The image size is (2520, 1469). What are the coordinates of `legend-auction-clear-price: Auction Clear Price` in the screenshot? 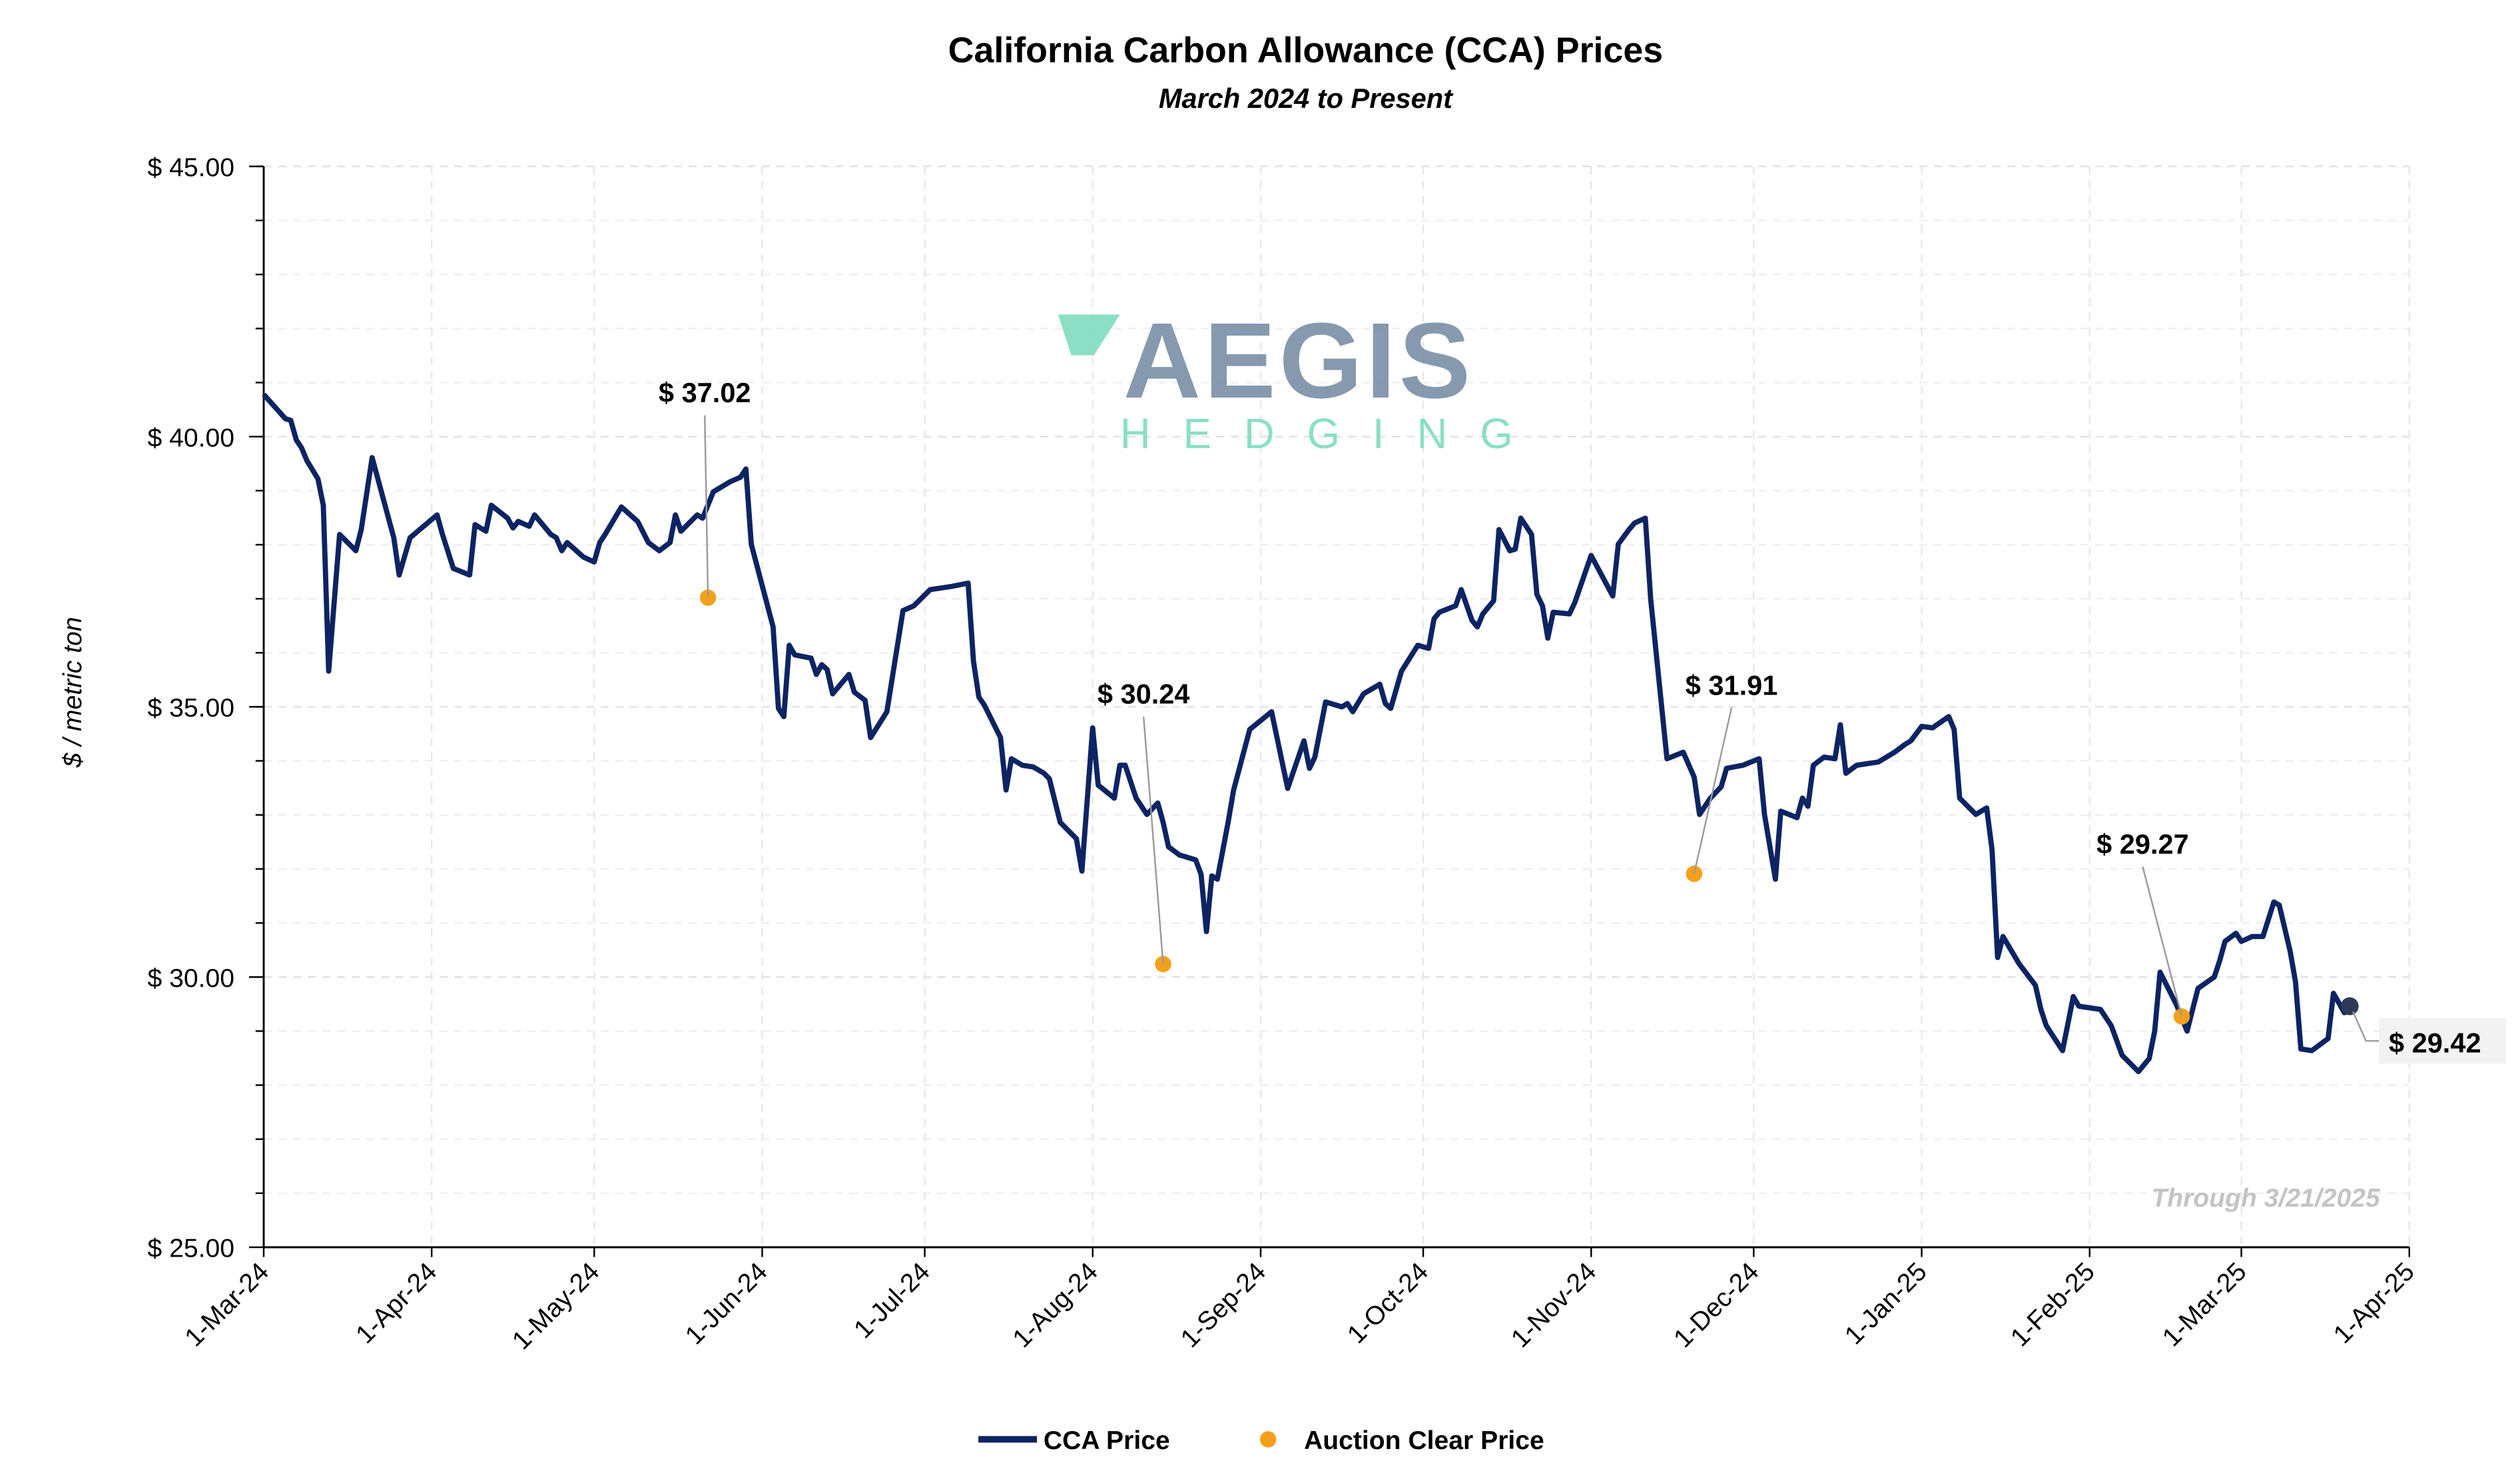 It's located at (1424, 1440).